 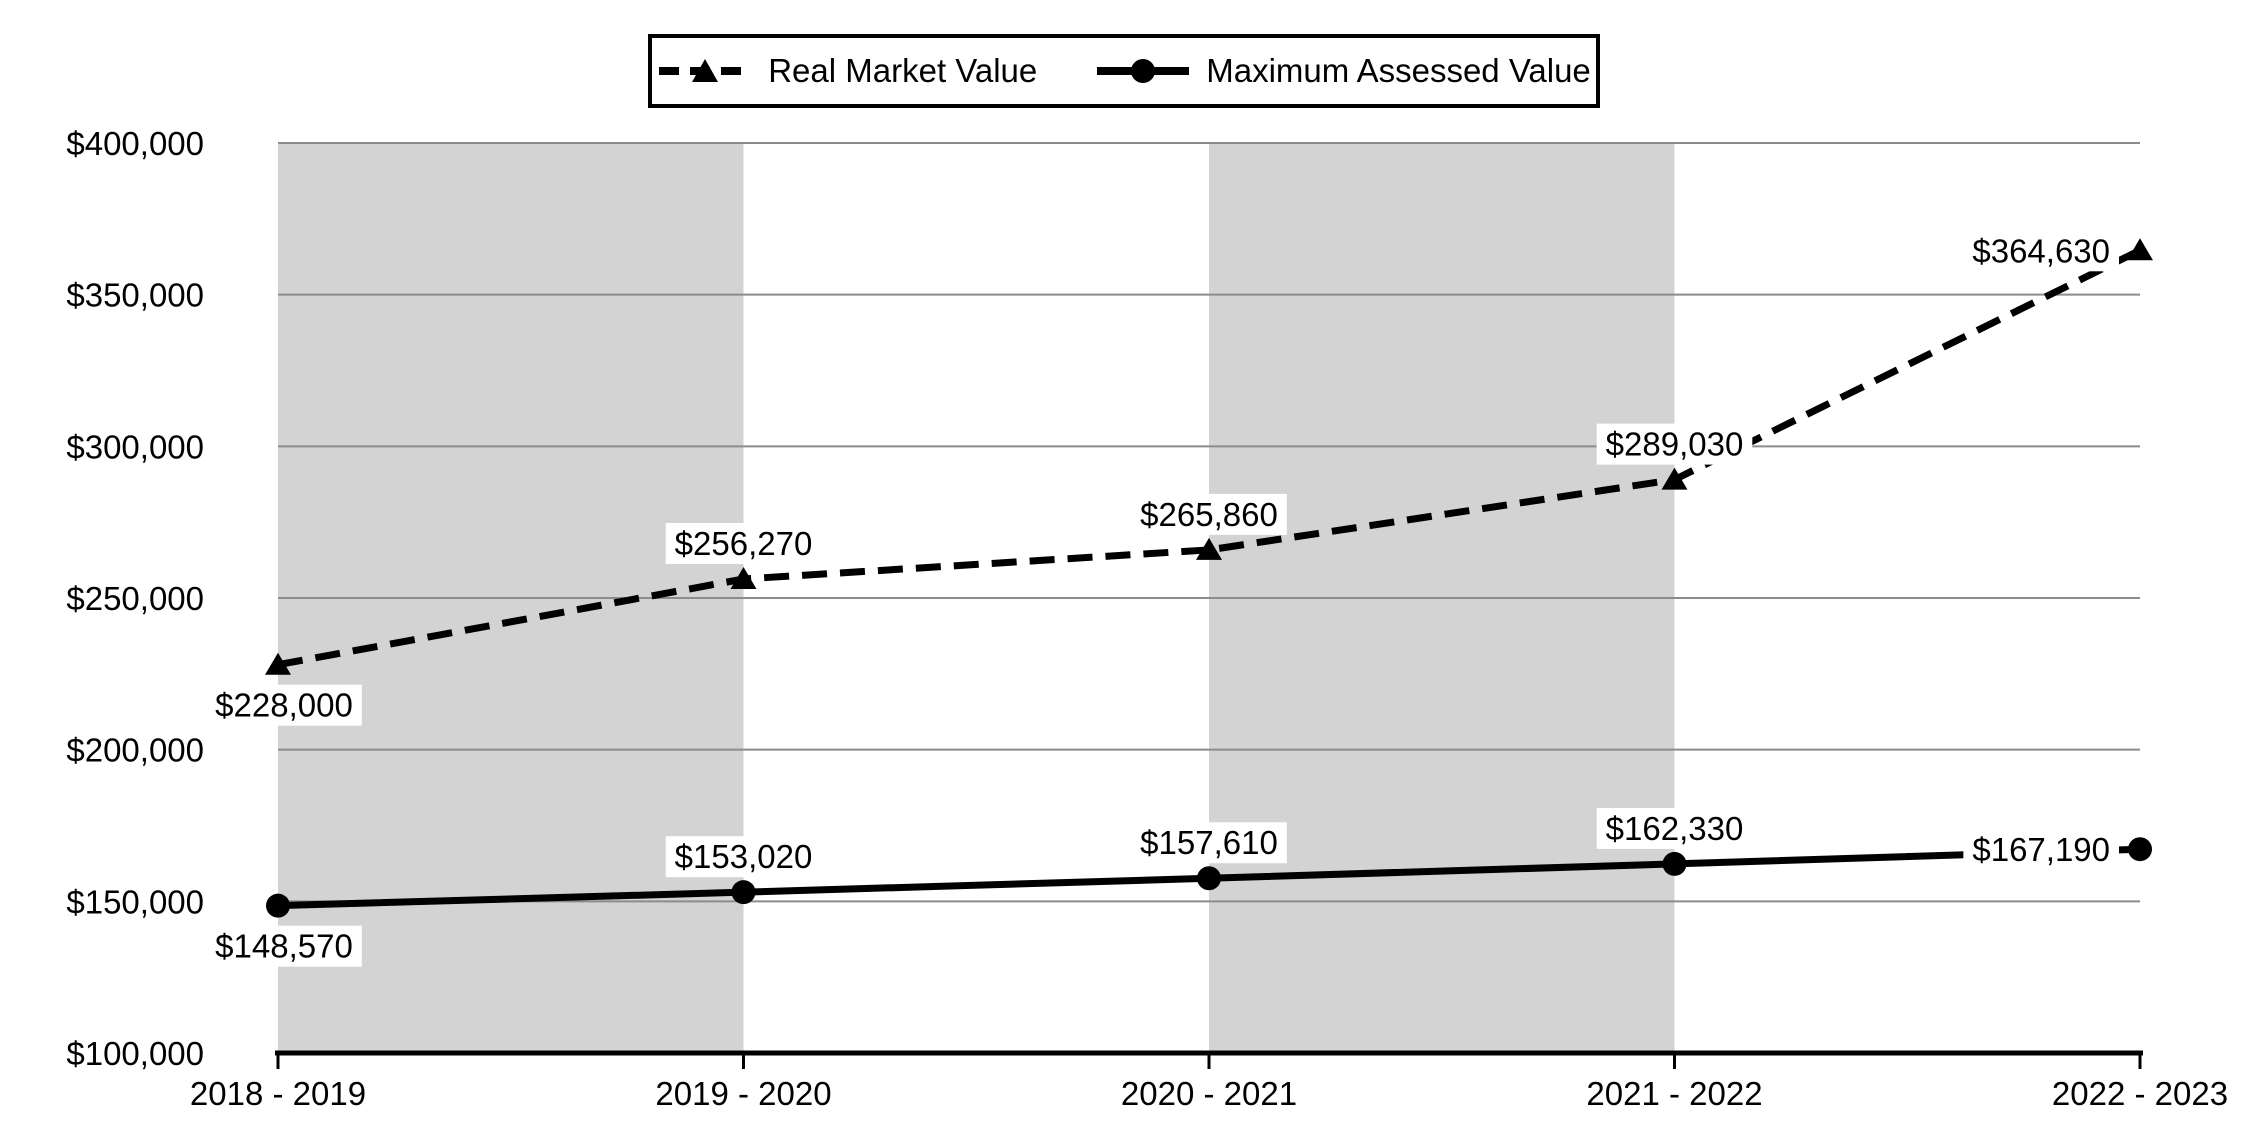 I want to click on solid-line-circle-marker-icon, so click(x=1143, y=71).